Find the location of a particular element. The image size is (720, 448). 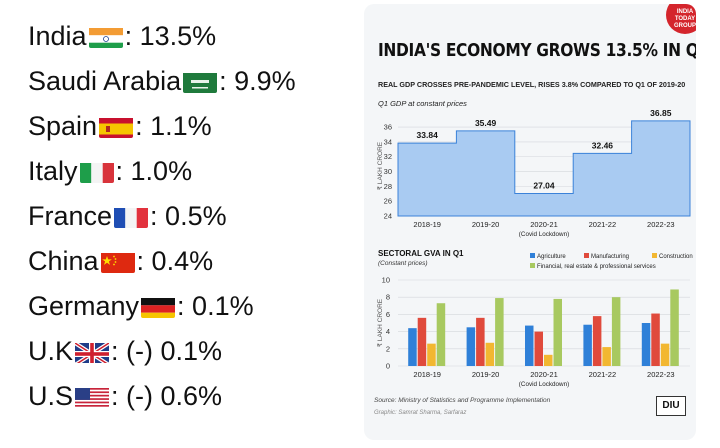

growth-value: : 0.4% is located at coordinates (175, 261).